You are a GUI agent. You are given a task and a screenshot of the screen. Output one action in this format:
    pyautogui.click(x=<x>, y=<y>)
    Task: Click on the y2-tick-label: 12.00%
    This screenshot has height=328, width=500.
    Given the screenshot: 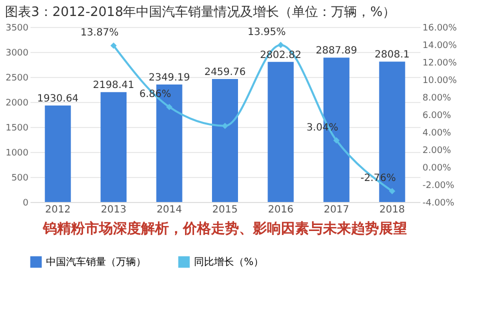 What is the action you would take?
    pyautogui.click(x=440, y=63)
    